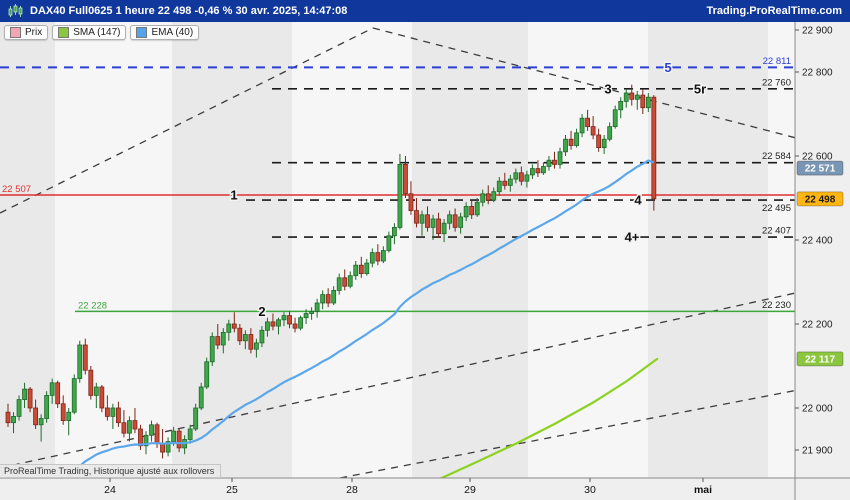  Describe the element at coordinates (607, 88) in the screenshot. I see `level-tag: 3` at that location.